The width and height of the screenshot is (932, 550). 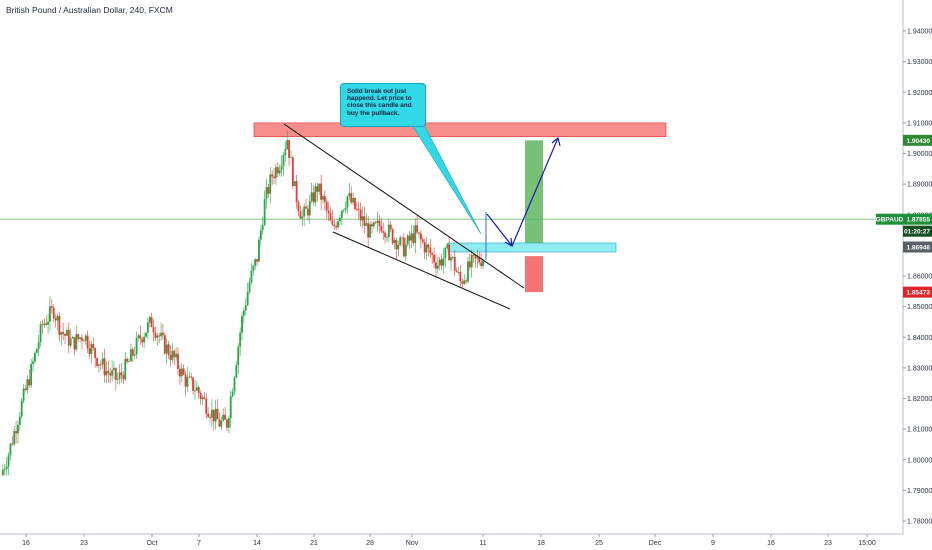 I want to click on x-tick-label: 18, so click(x=541, y=543).